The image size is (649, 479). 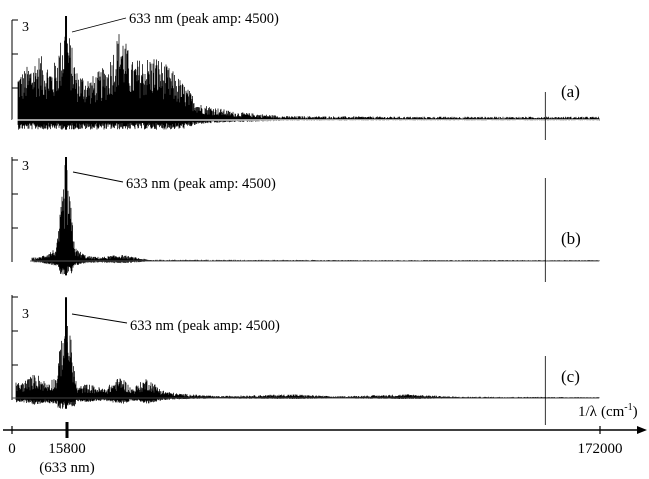 What do you see at coordinates (99, 318) in the screenshot?
I see `panel-c-annotation-leader` at bounding box center [99, 318].